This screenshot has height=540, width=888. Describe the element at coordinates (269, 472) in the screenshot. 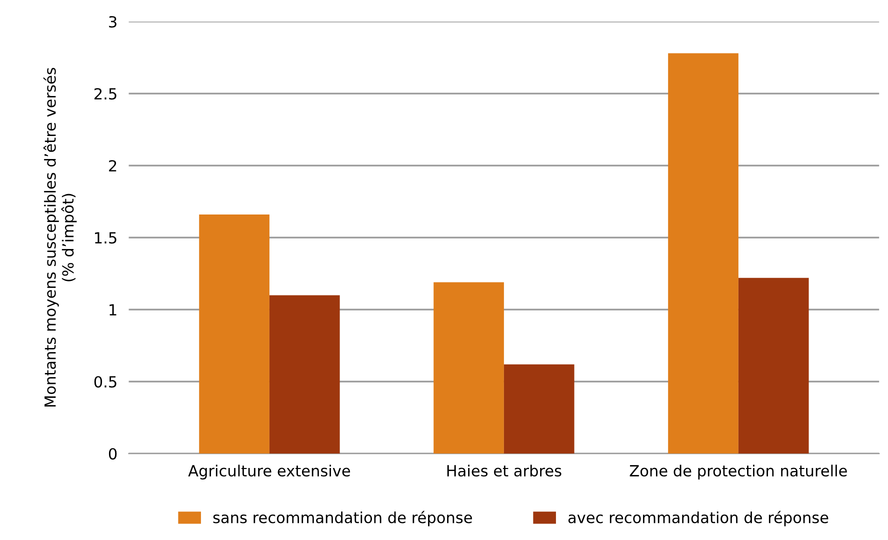

I see `x-tick-label: Agriculture extensive` at that location.